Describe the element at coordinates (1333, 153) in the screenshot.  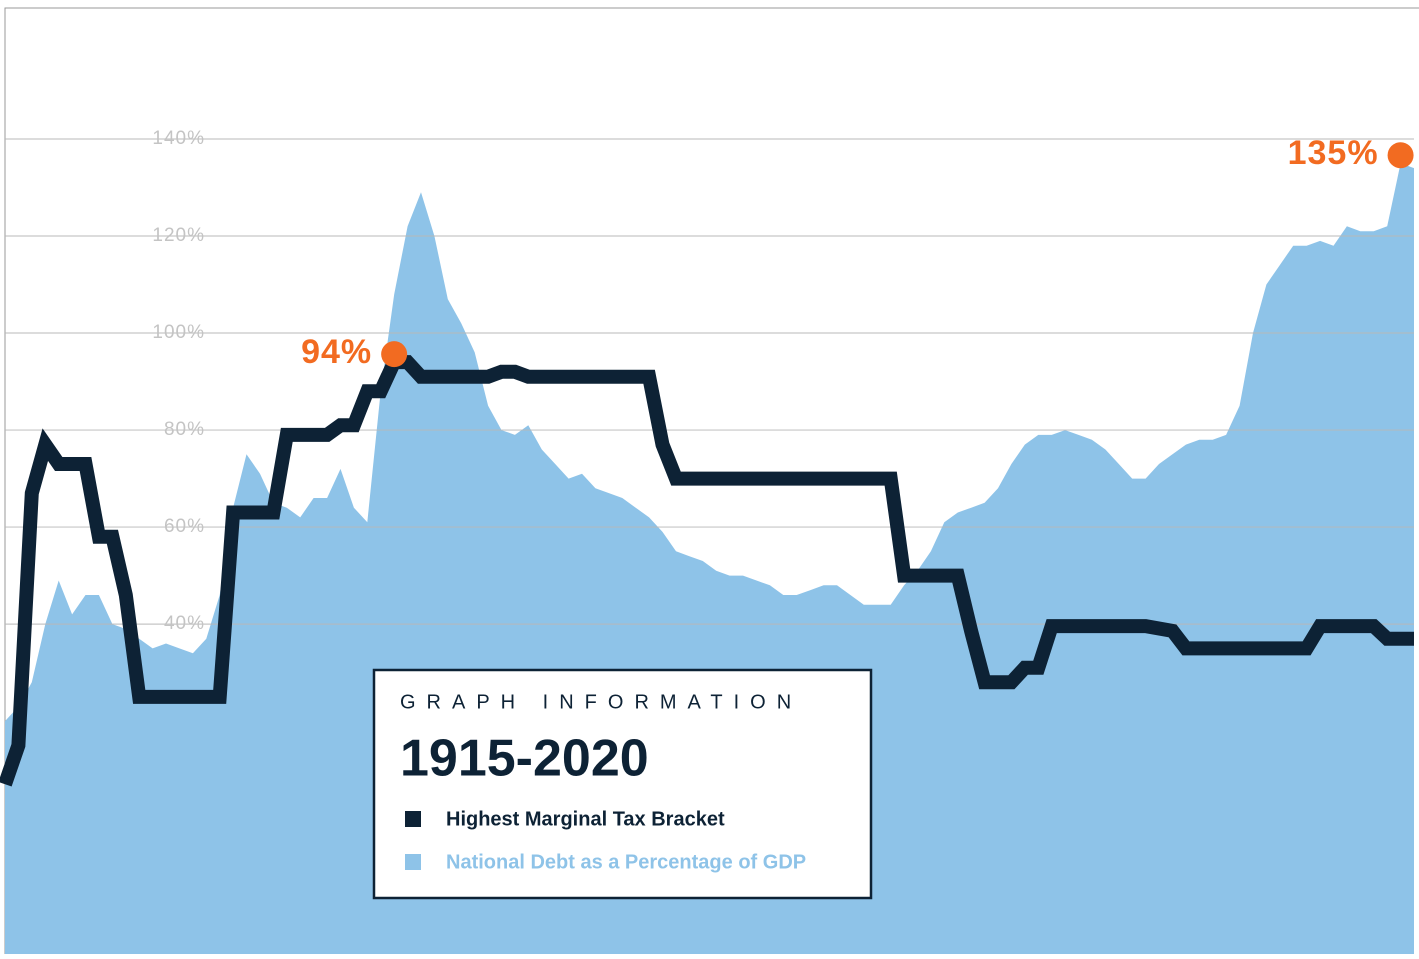
I see `annotation-label: 135%` at that location.